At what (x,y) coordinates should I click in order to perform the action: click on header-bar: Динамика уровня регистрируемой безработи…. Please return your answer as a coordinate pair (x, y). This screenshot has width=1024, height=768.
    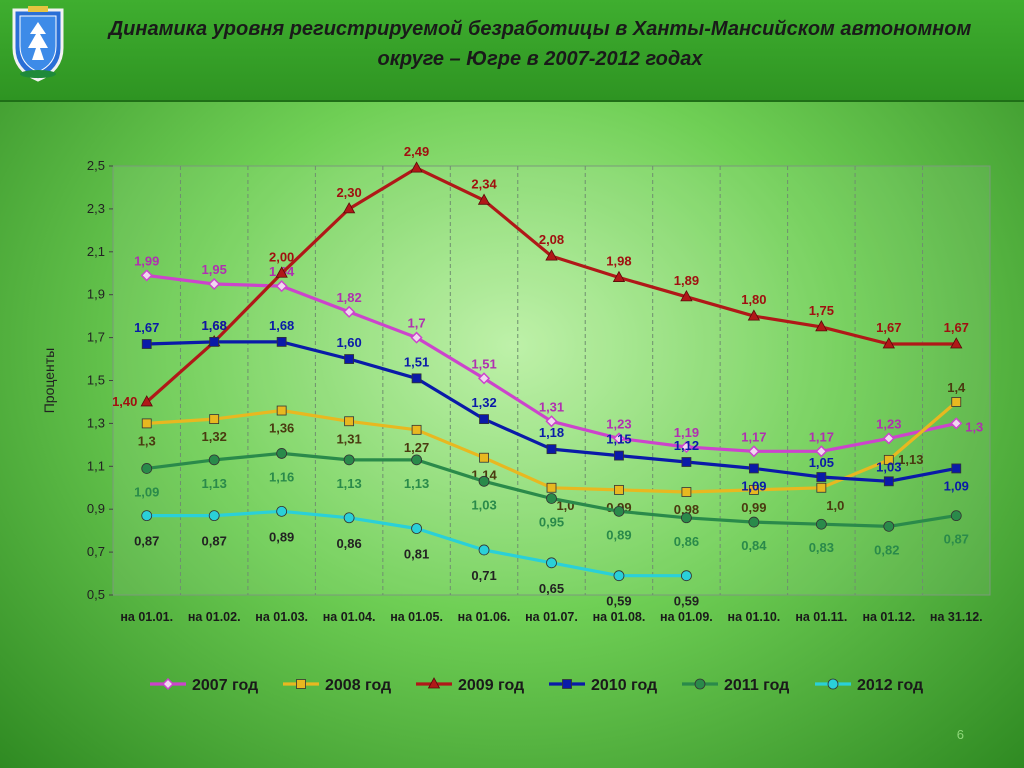
    Looking at the image, I should click on (512, 51).